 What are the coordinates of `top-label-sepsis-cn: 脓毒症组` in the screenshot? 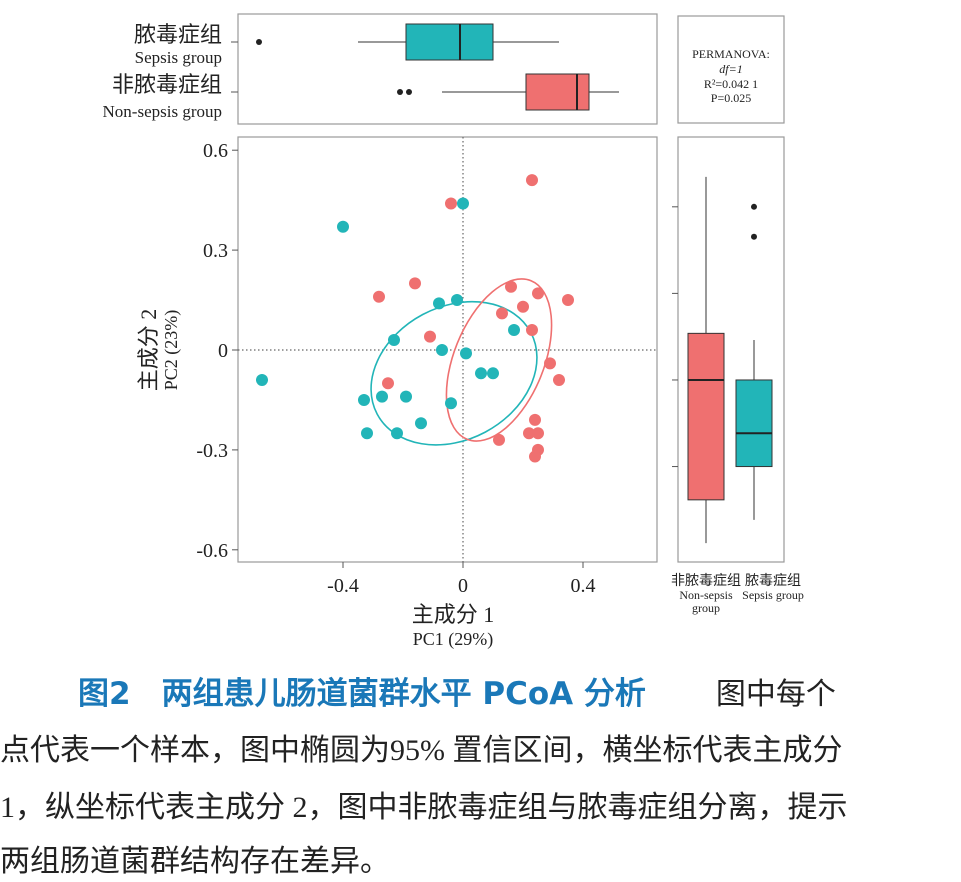 It's located at (178, 34).